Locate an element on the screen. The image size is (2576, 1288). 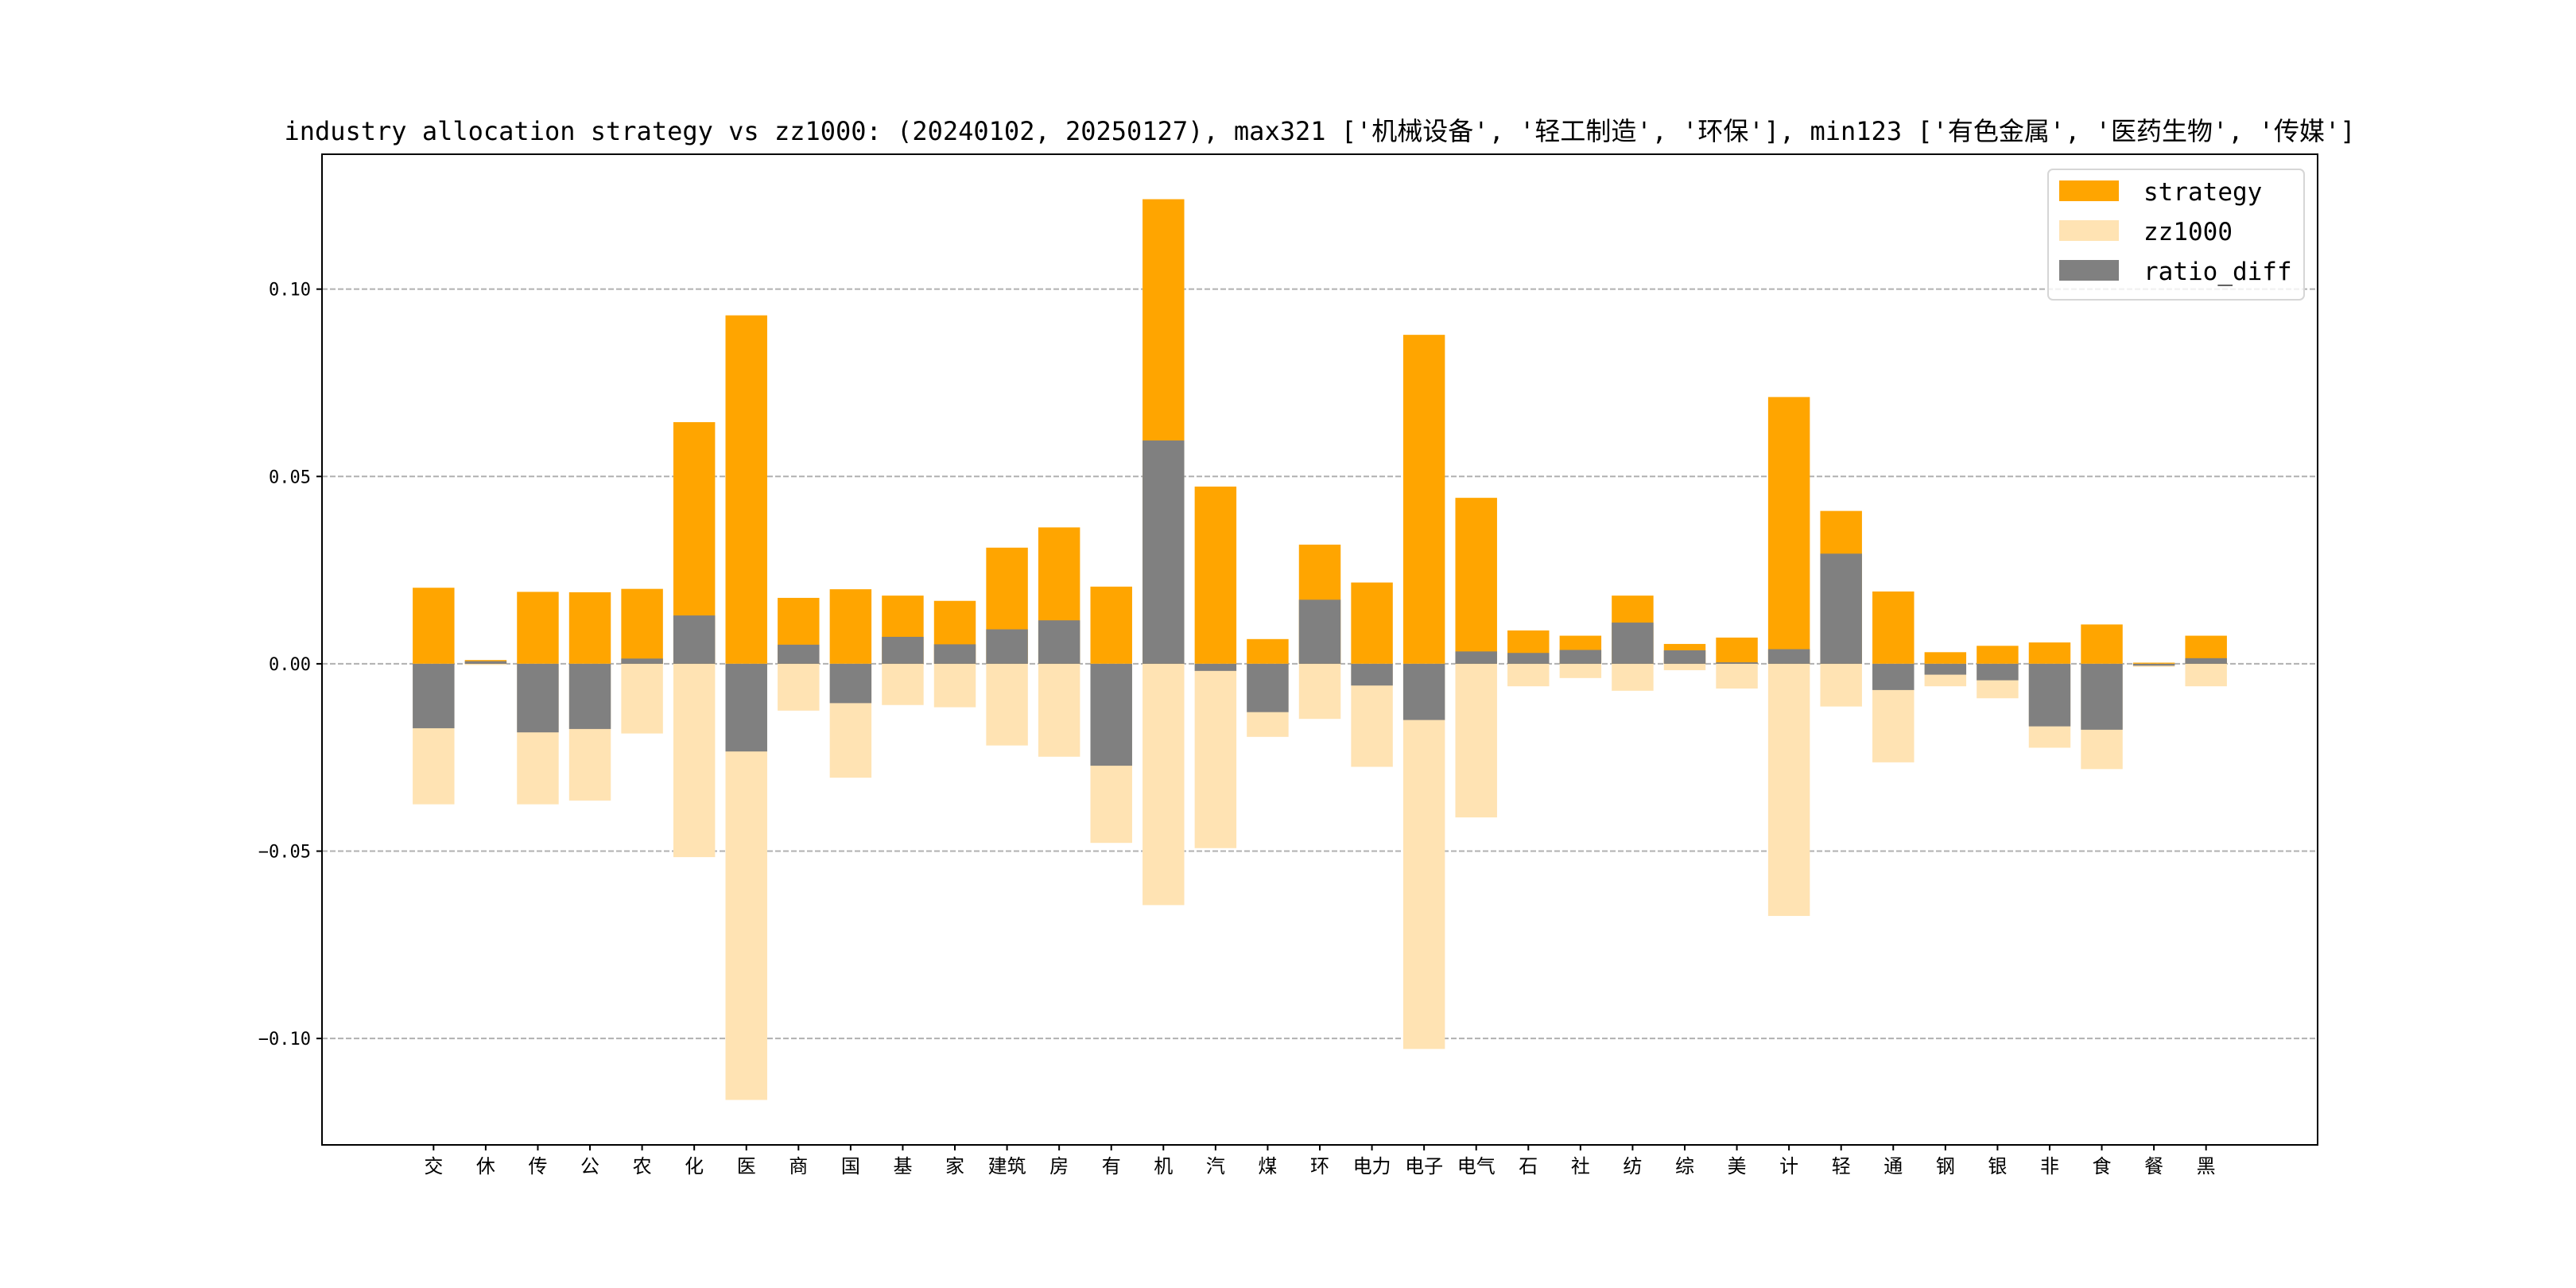
x-tick-label: 基 is located at coordinates (903, 1166).